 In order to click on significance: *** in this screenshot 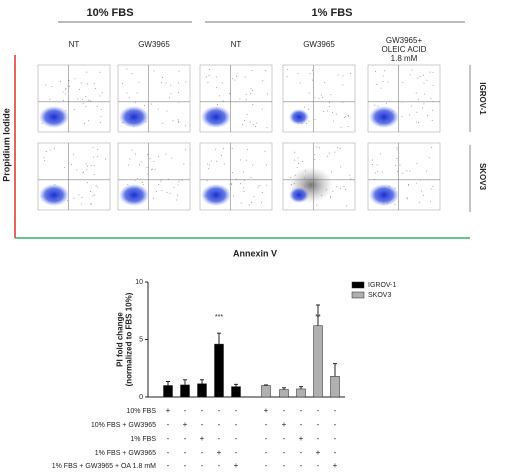, I will do `click(219, 317)`.